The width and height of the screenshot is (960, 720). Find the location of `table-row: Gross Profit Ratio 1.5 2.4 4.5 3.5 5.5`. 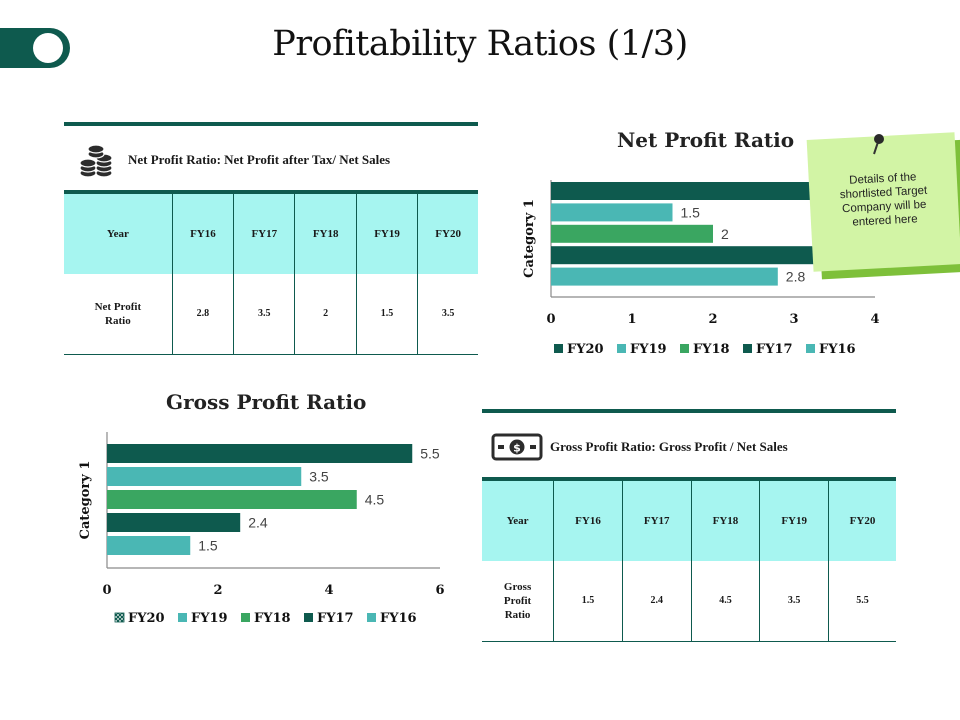

table-row: Gross Profit Ratio 1.5 2.4 4.5 3.5 5.5 is located at coordinates (689, 601).